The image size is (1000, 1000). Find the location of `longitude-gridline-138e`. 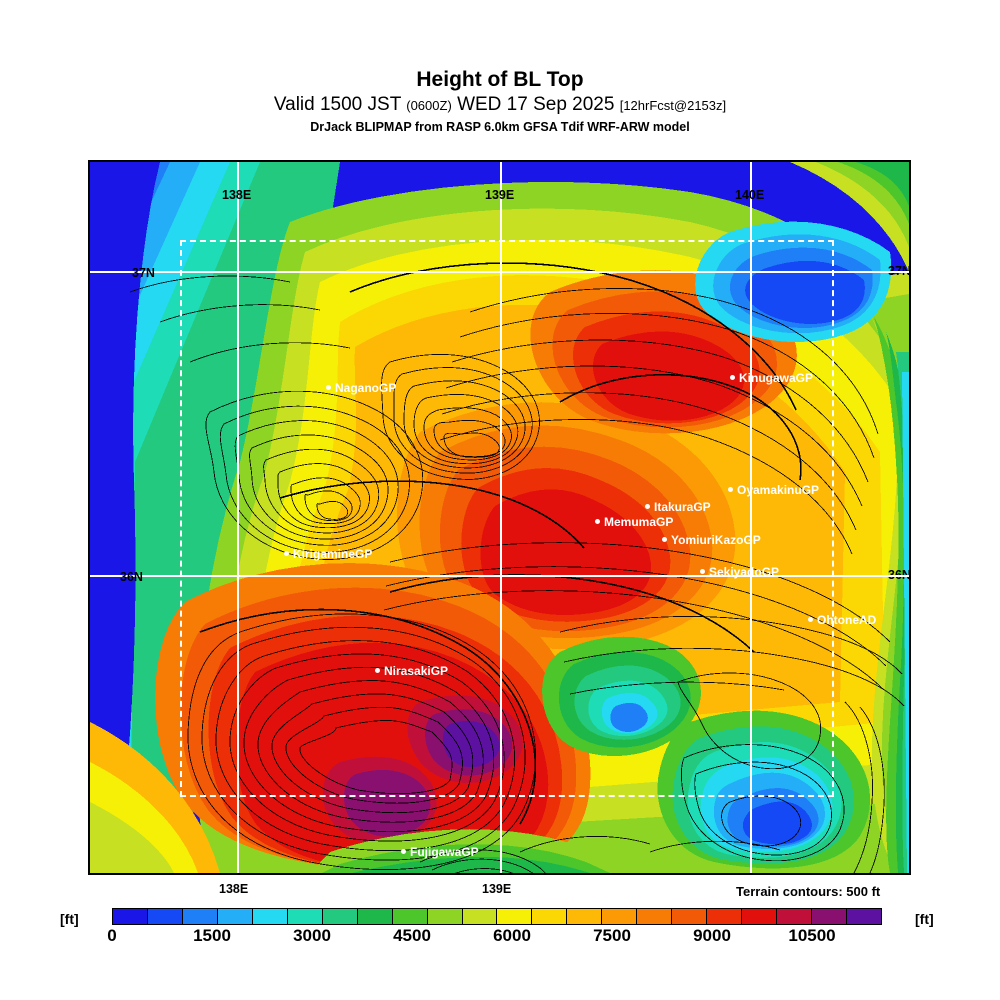

longitude-gridline-138e is located at coordinates (238, 517).